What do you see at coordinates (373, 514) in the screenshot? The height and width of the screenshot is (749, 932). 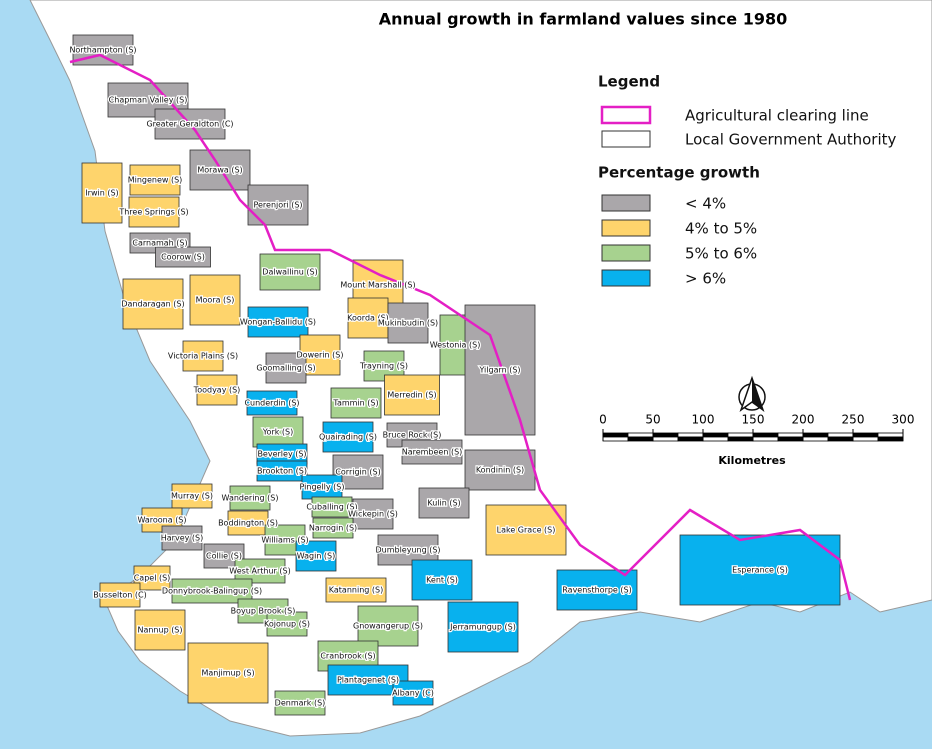 I see `region-label: Wickepin (S)` at bounding box center [373, 514].